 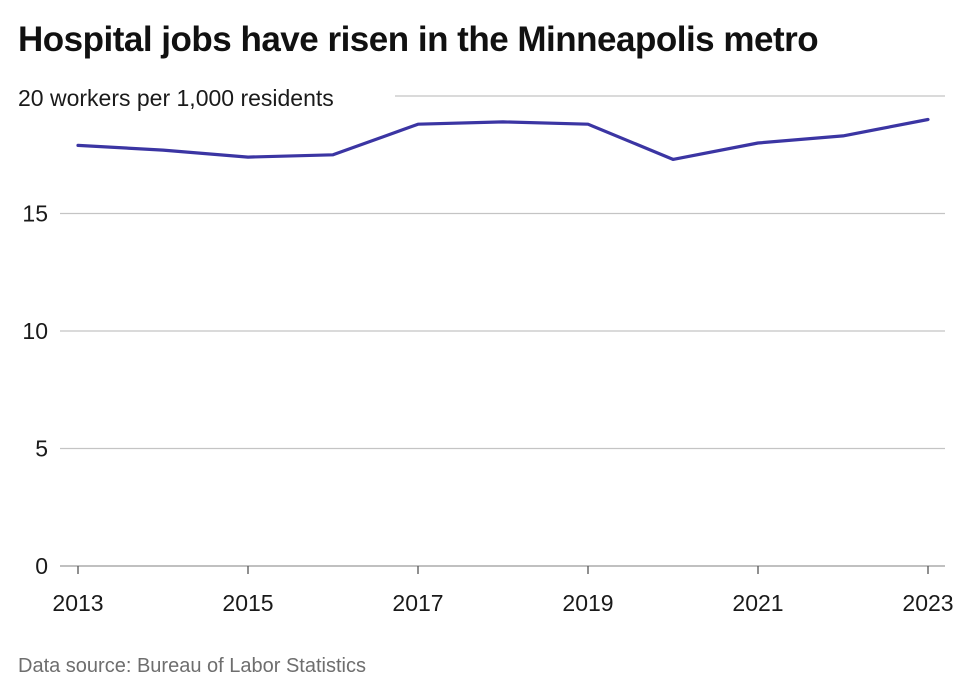 I want to click on x-tick-label-2019: 2019, so click(x=587, y=603).